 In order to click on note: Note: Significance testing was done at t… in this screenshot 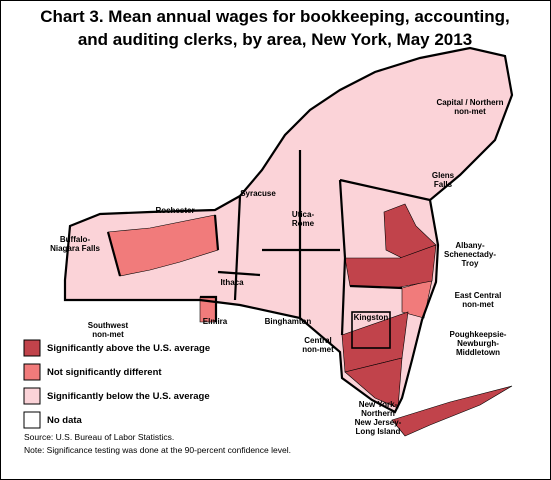, I will do `click(157, 450)`.